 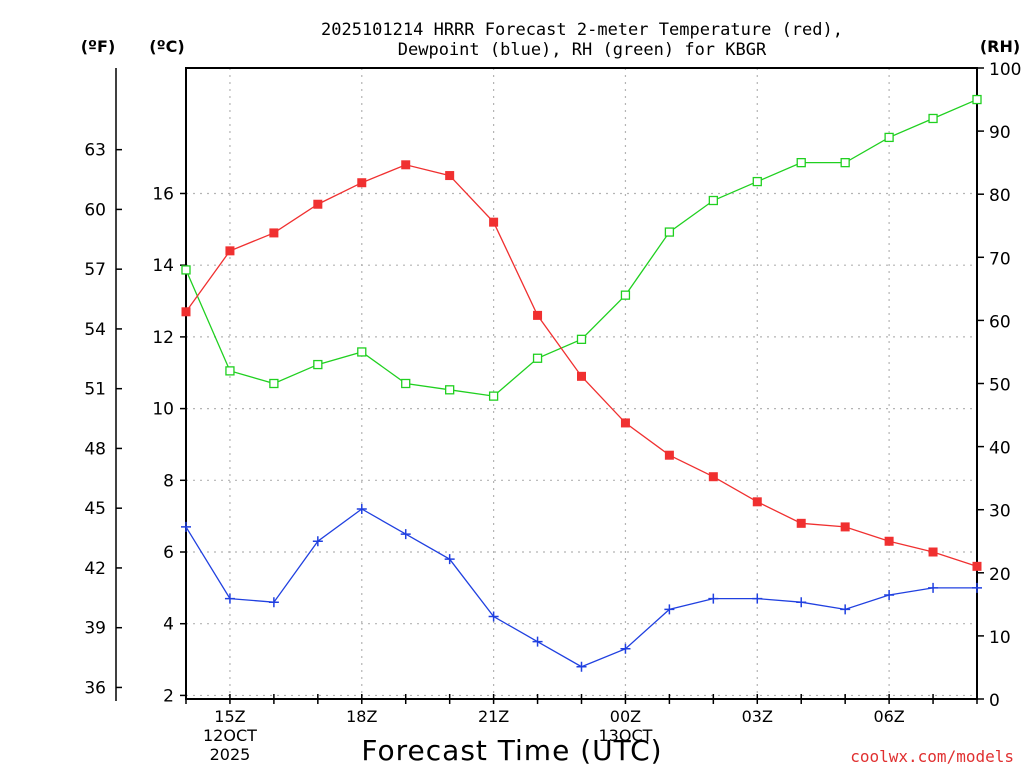 What do you see at coordinates (757, 716) in the screenshot?
I see `x-tick-label: 03Z` at bounding box center [757, 716].